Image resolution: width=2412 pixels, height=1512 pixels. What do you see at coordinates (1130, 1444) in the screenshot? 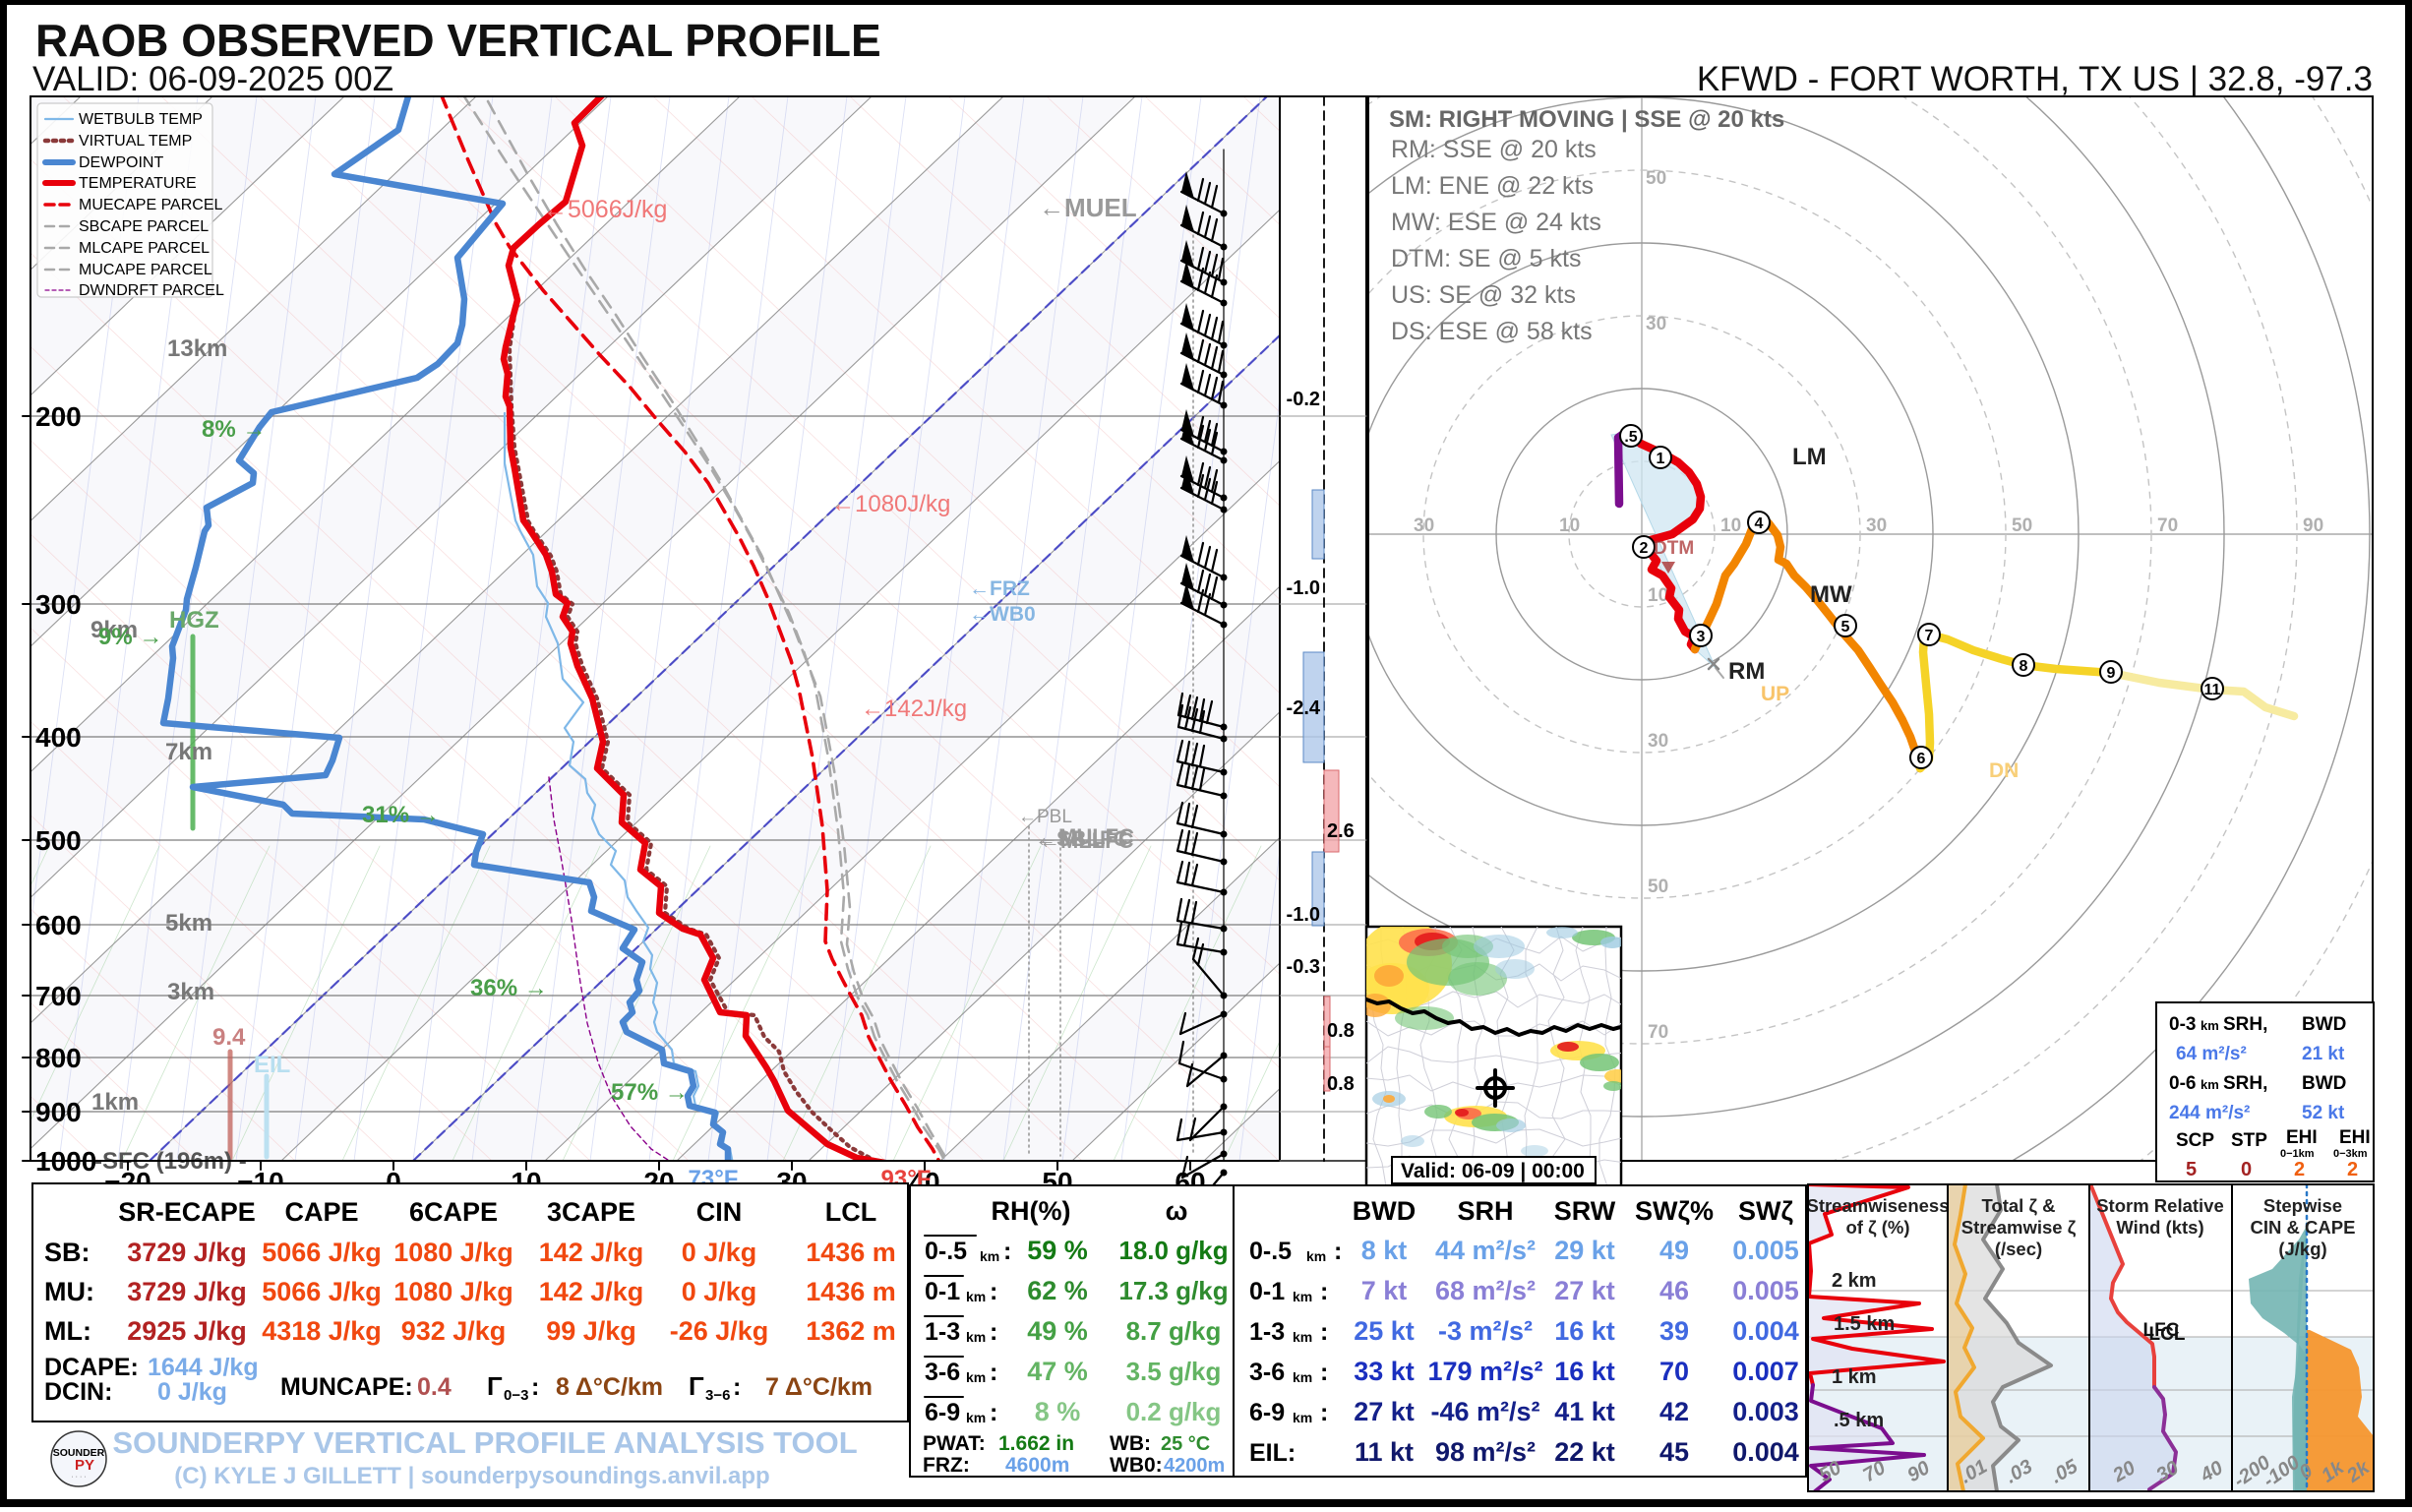
I see `svg-text: WB:` at bounding box center [1130, 1444].